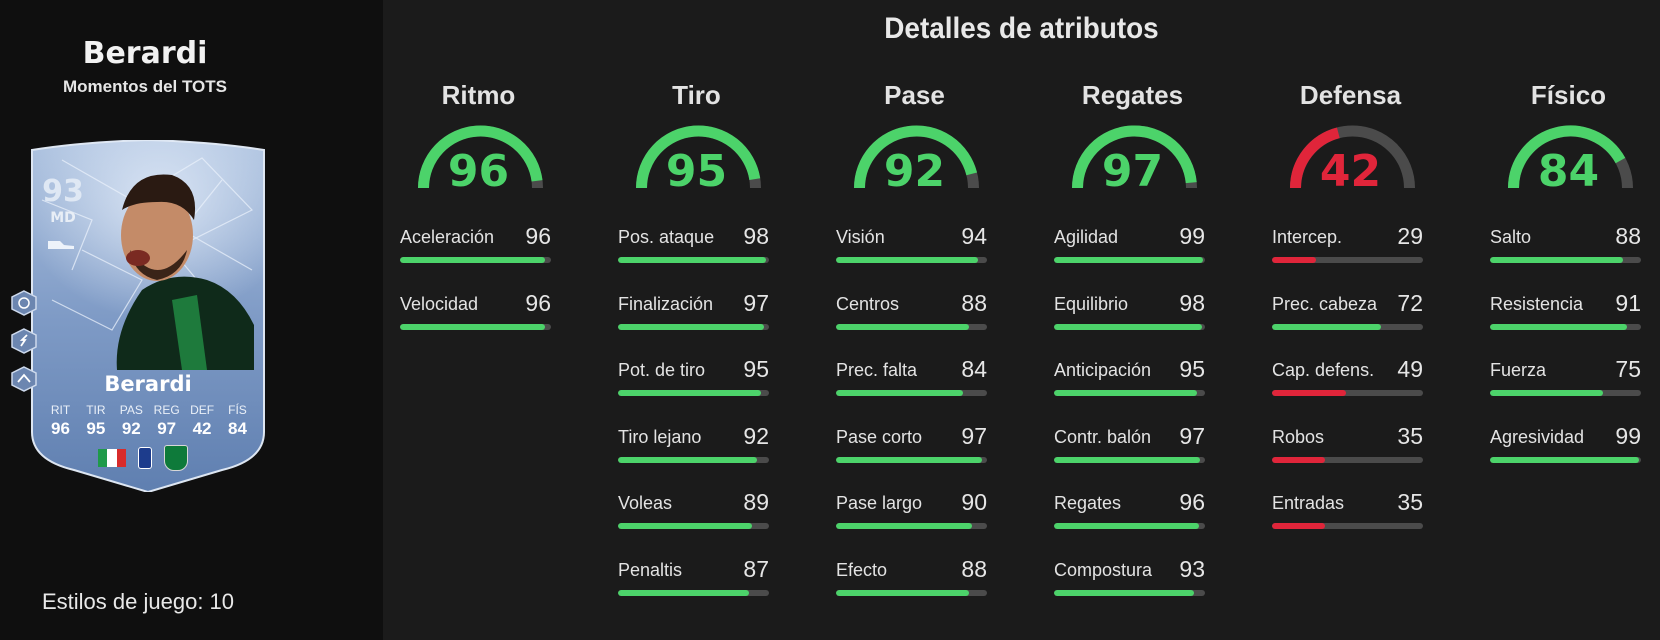 The width and height of the screenshot is (1660, 640). I want to click on attribute-label: Pot. de tiro, so click(662, 370).